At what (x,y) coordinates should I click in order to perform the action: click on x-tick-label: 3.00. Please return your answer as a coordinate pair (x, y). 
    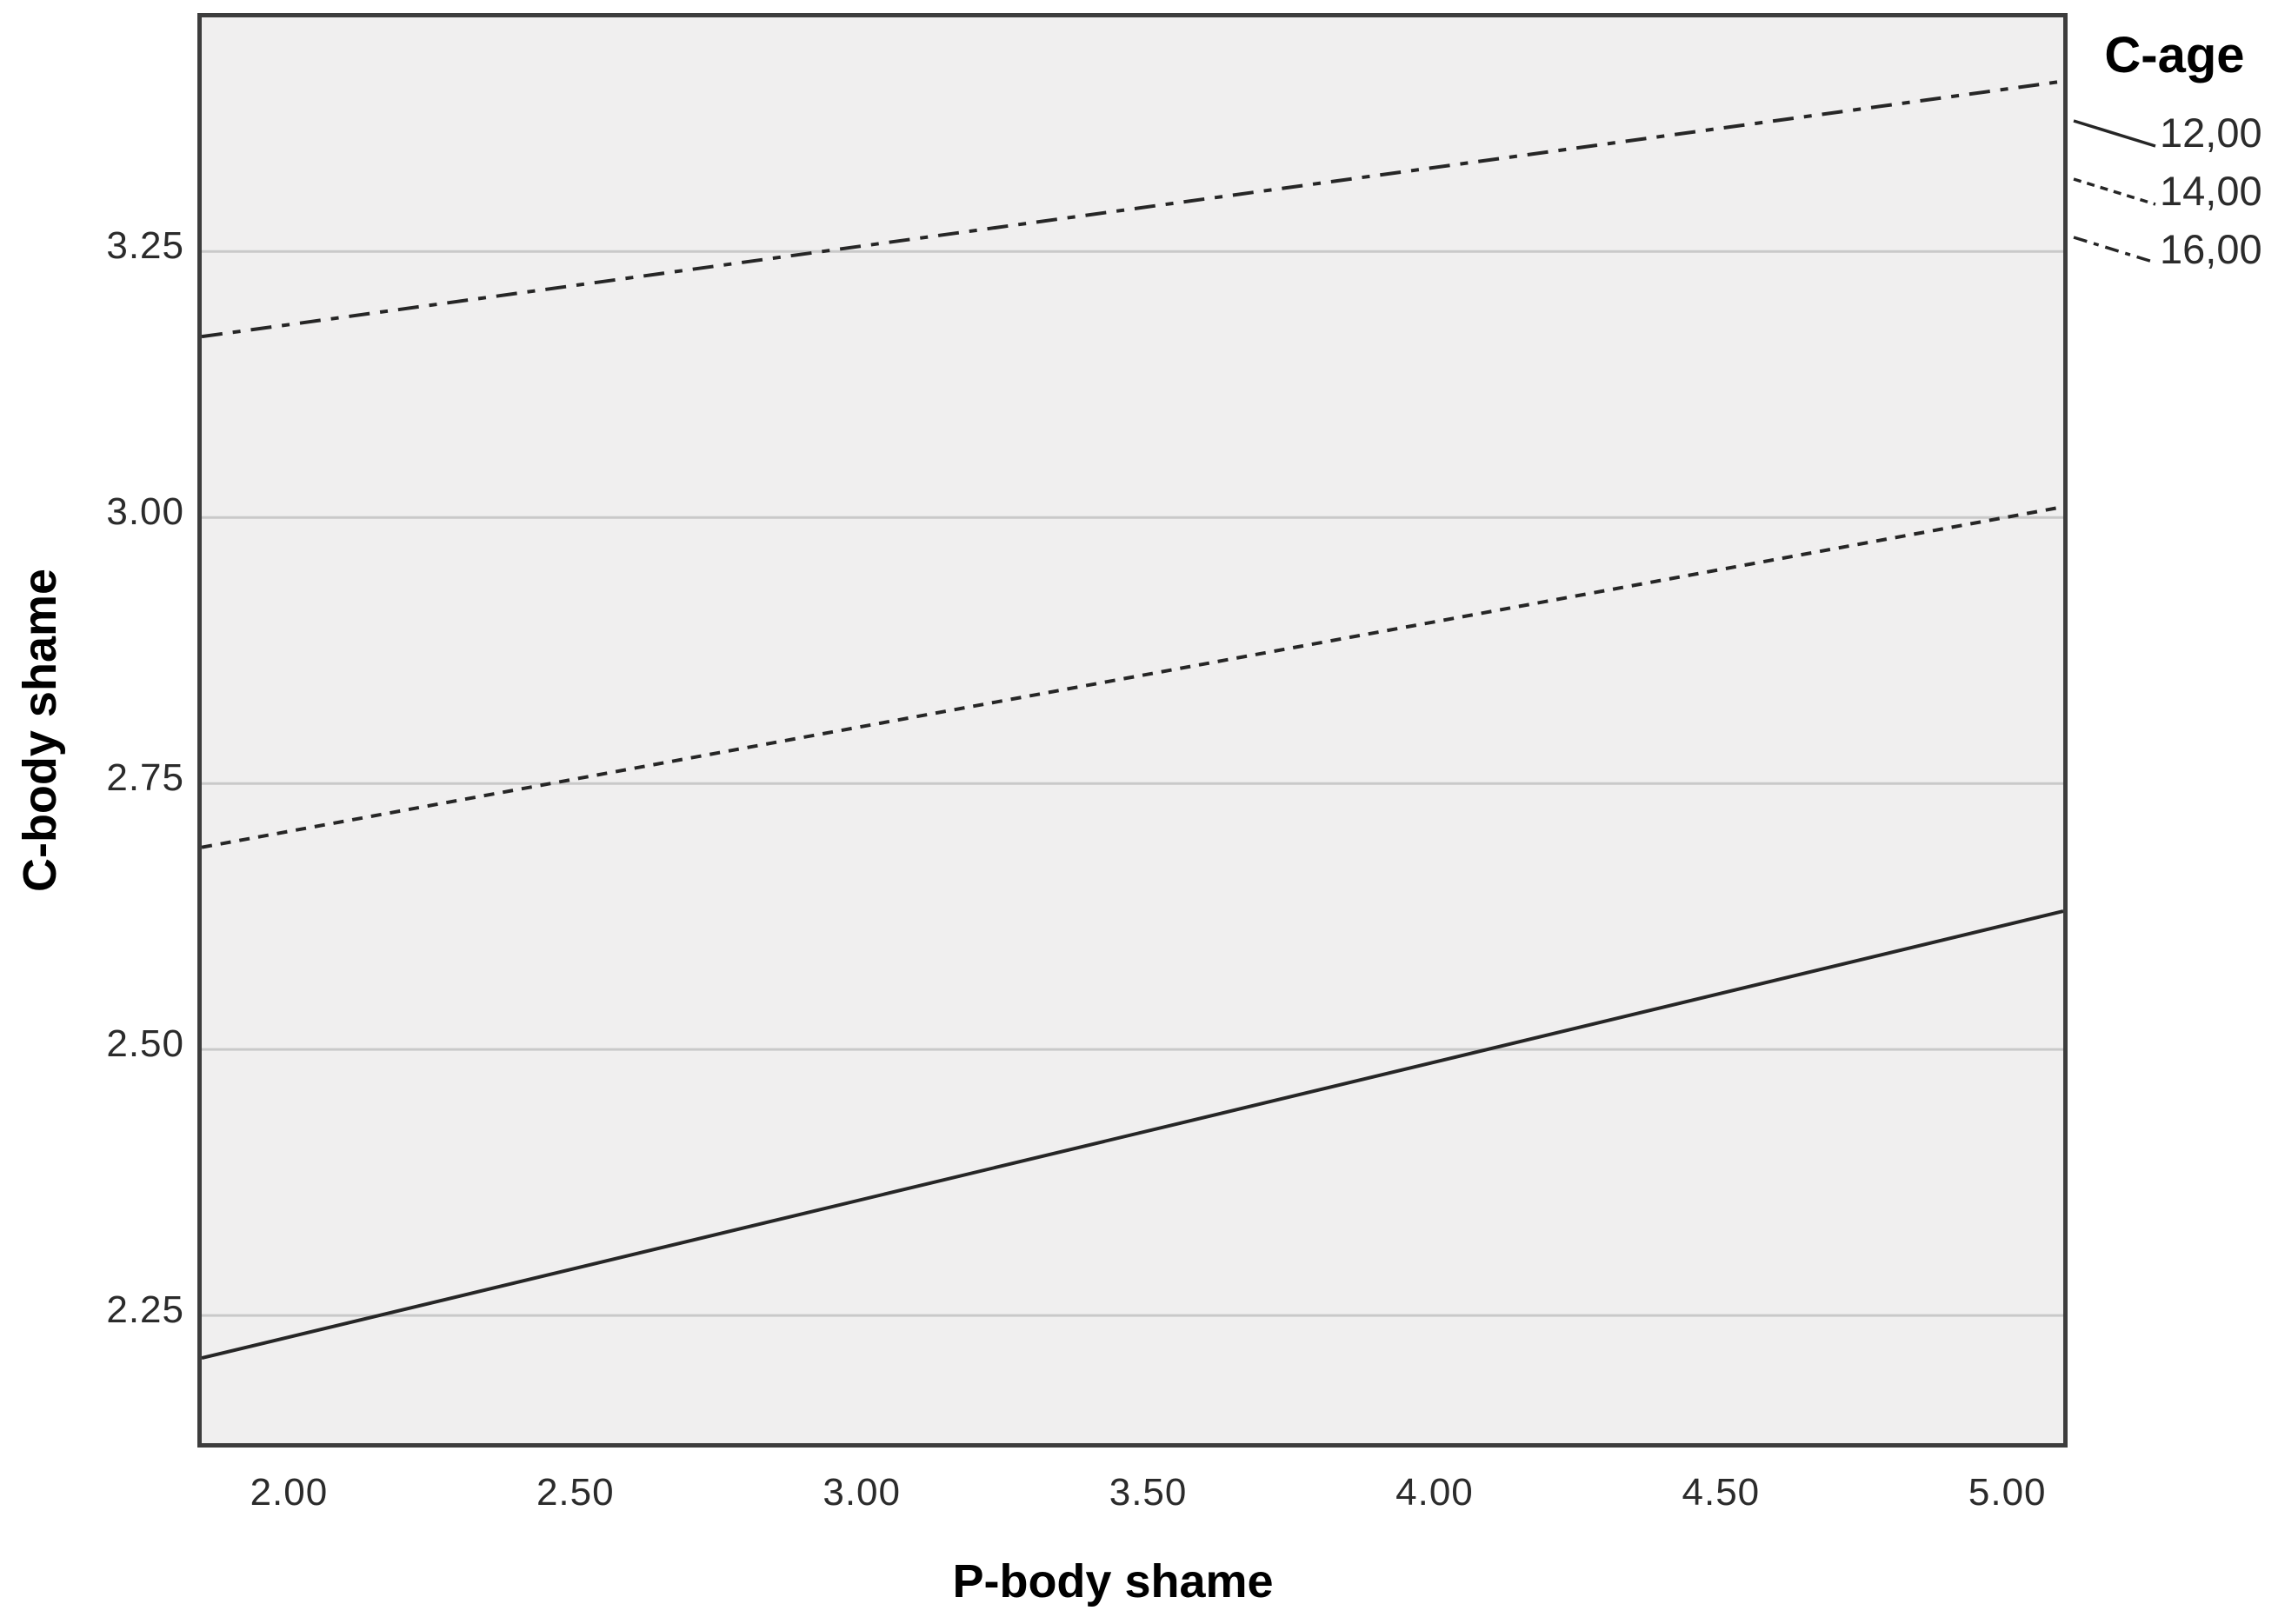
    Looking at the image, I should click on (862, 1493).